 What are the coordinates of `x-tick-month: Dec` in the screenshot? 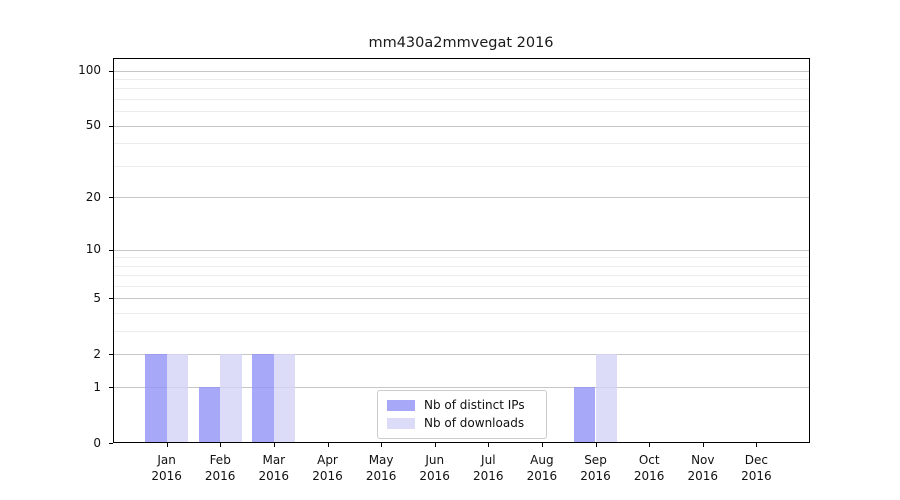 It's located at (756, 460).